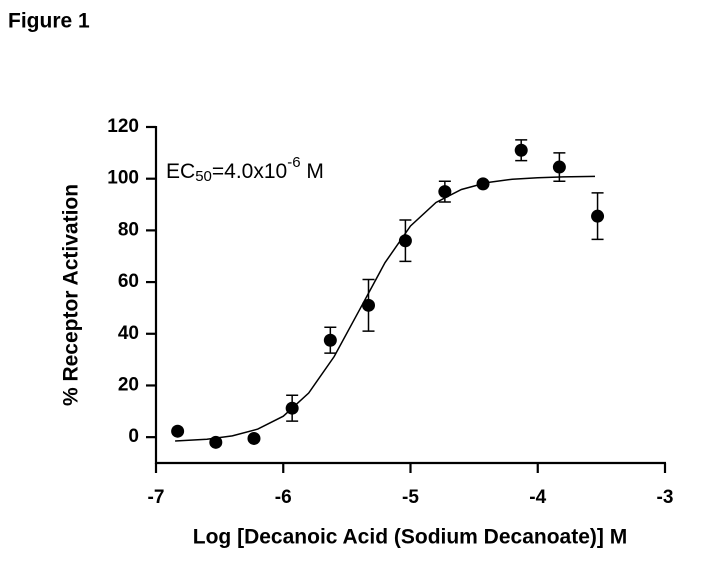 The width and height of the screenshot is (718, 570). Describe the element at coordinates (156, 497) in the screenshot. I see `x-tick-label: -7` at that location.